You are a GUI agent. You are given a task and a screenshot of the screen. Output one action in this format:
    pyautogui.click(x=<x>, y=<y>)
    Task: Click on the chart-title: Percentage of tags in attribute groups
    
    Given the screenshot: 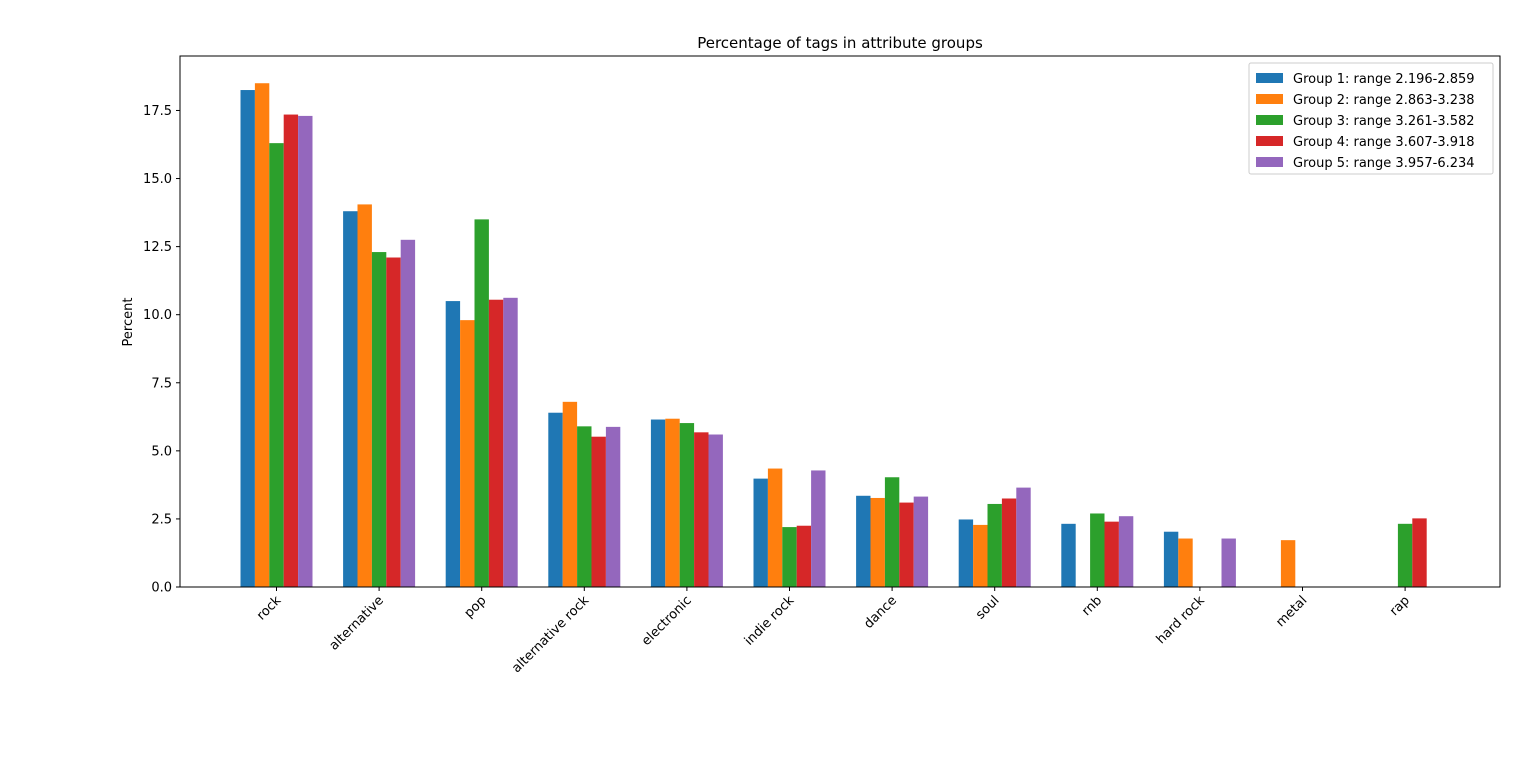 What is the action you would take?
    pyautogui.click(x=840, y=43)
    